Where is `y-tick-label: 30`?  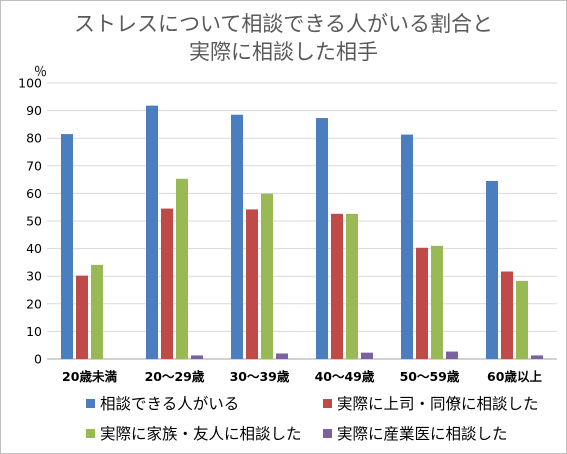
y-tick-label: 30 is located at coordinates (34, 276).